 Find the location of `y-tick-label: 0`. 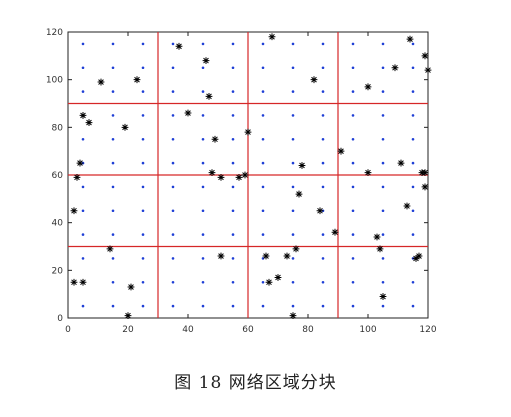

y-tick-label: 0 is located at coordinates (60, 319).